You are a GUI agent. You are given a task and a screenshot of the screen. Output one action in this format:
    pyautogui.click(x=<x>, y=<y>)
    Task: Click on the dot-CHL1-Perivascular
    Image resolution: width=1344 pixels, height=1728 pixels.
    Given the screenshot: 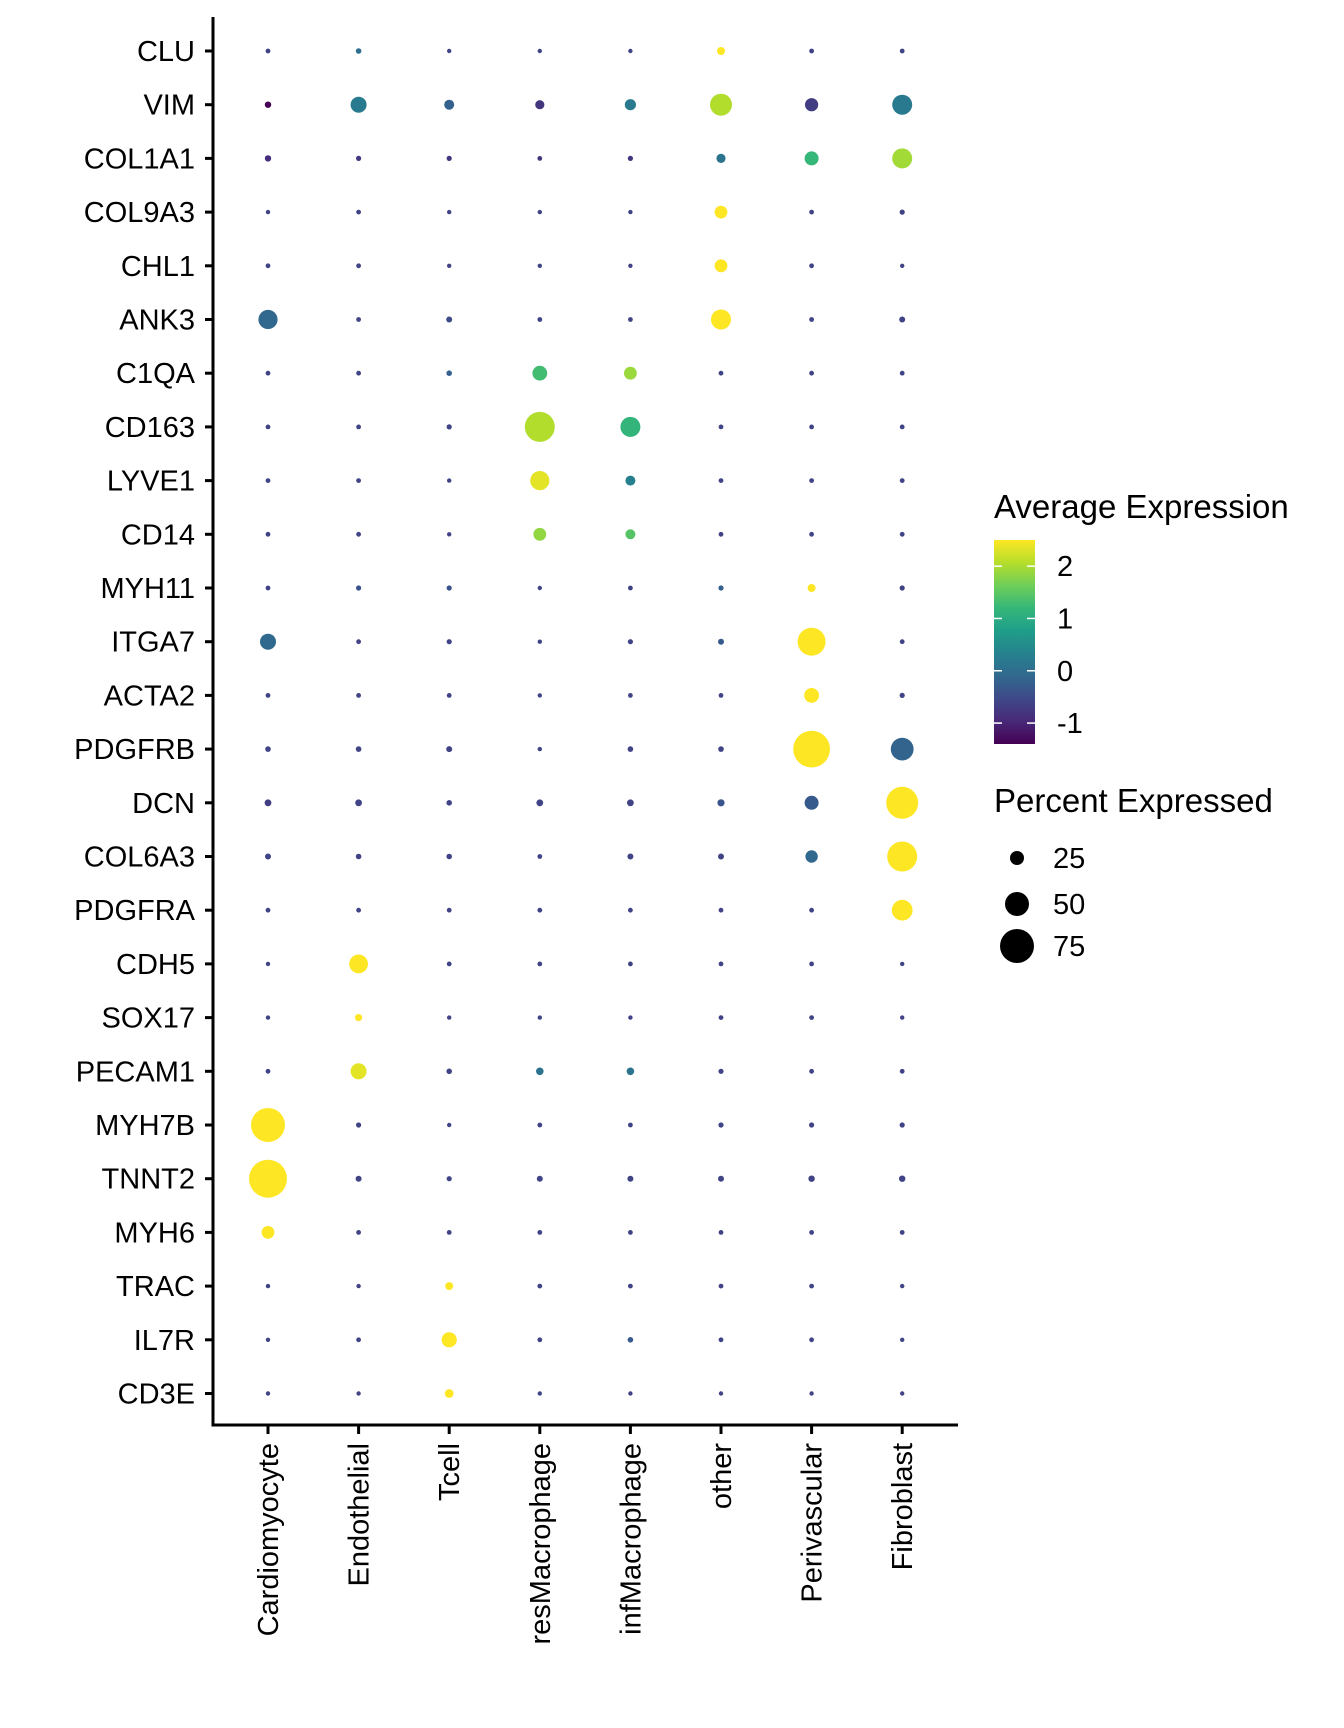 What is the action you would take?
    pyautogui.click(x=811, y=266)
    